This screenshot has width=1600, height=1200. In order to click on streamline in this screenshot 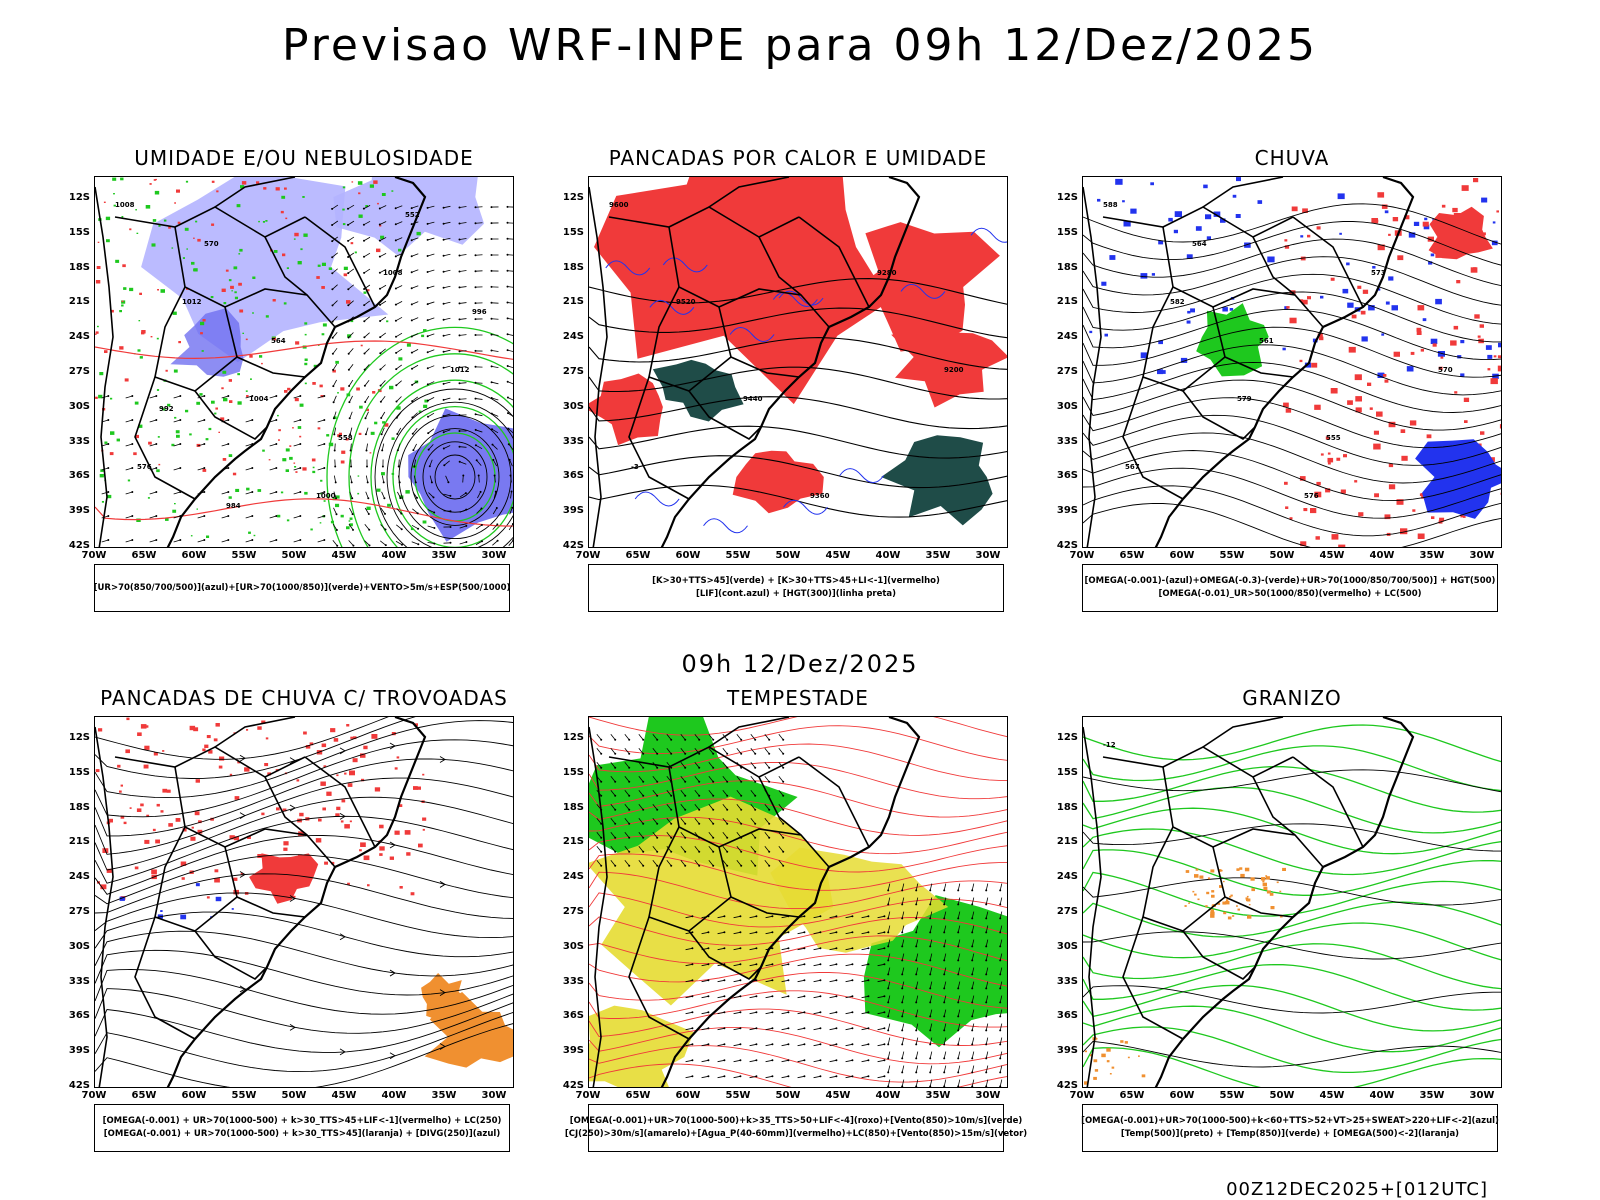, I will do `click(304, 915)`.